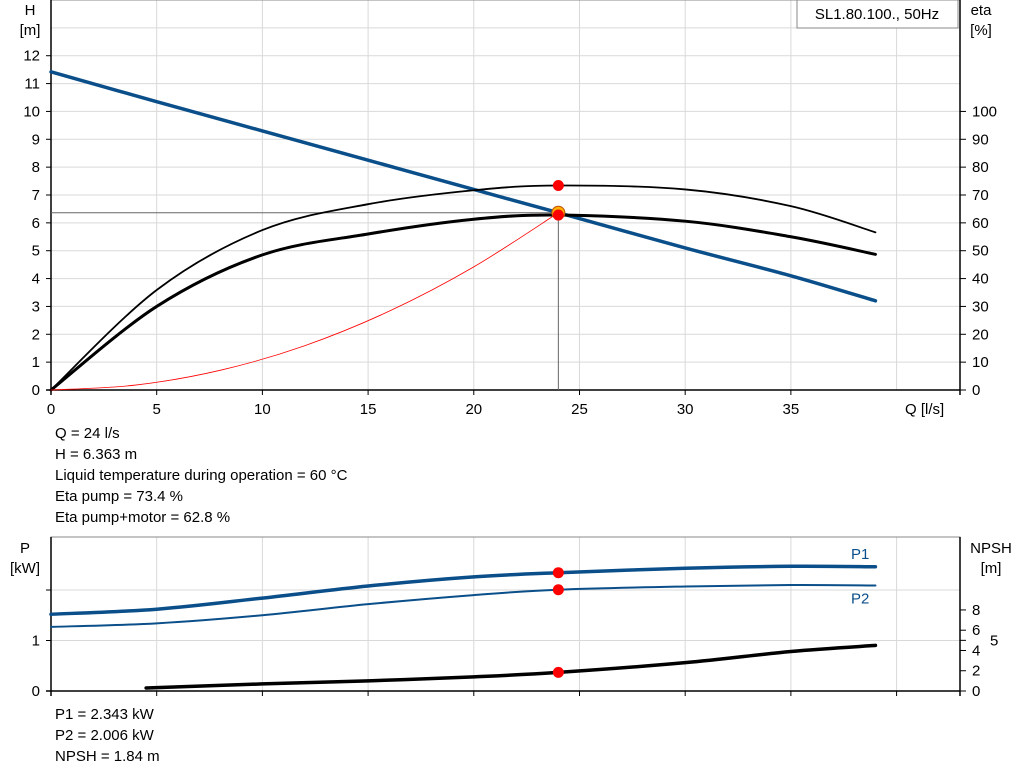 The height and width of the screenshot is (781, 1024). I want to click on right-tick-label: 80, so click(980, 167).